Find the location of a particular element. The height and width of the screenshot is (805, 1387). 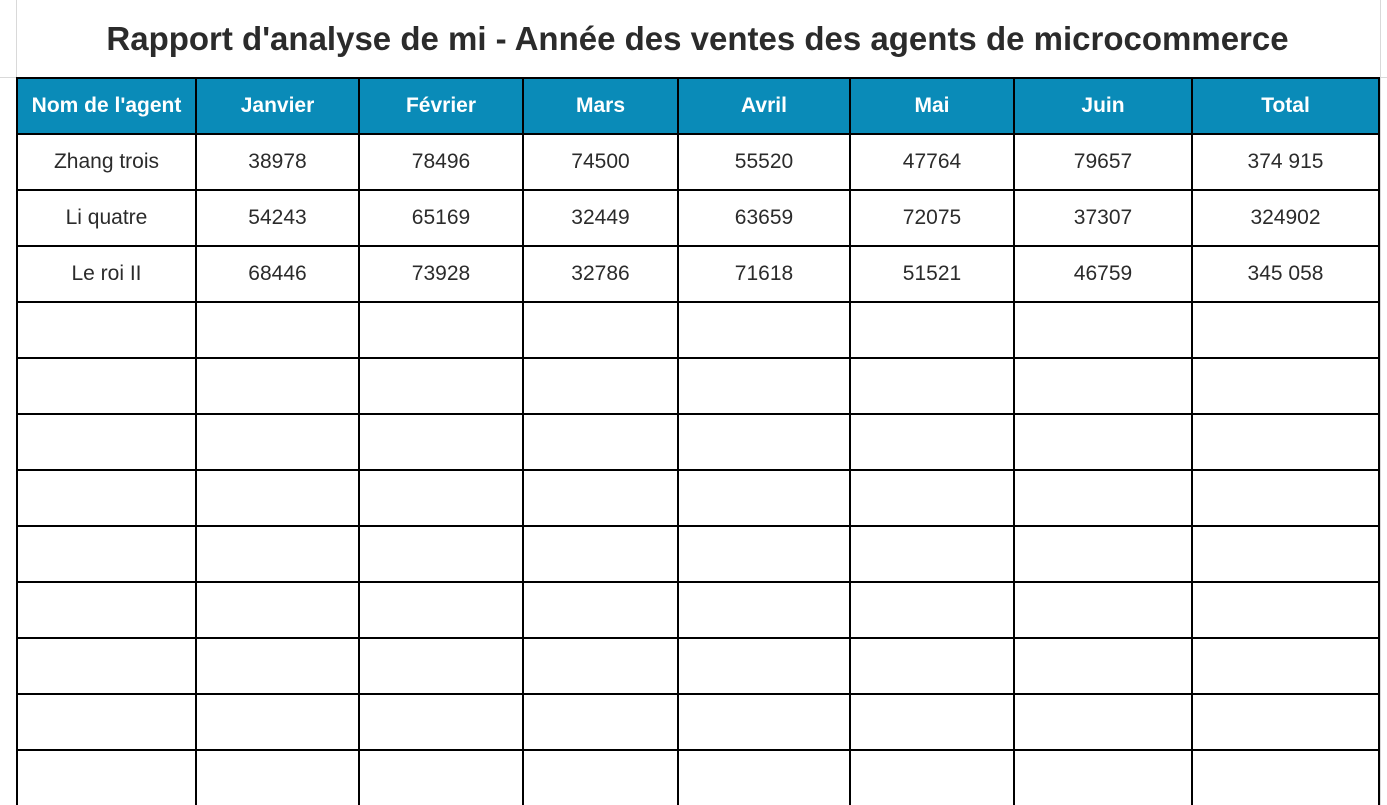

table-cell: 51521 is located at coordinates (932, 274).